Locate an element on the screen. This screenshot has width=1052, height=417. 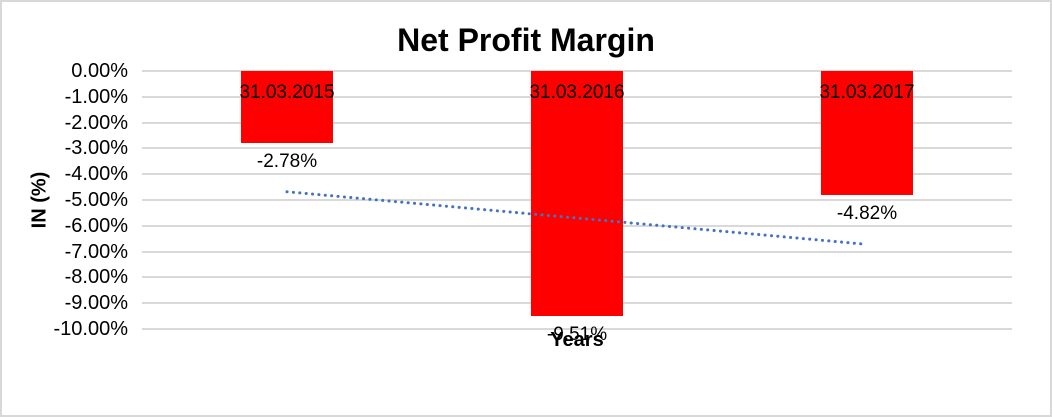
y-tick-label: -5.00% is located at coordinates (96, 200).